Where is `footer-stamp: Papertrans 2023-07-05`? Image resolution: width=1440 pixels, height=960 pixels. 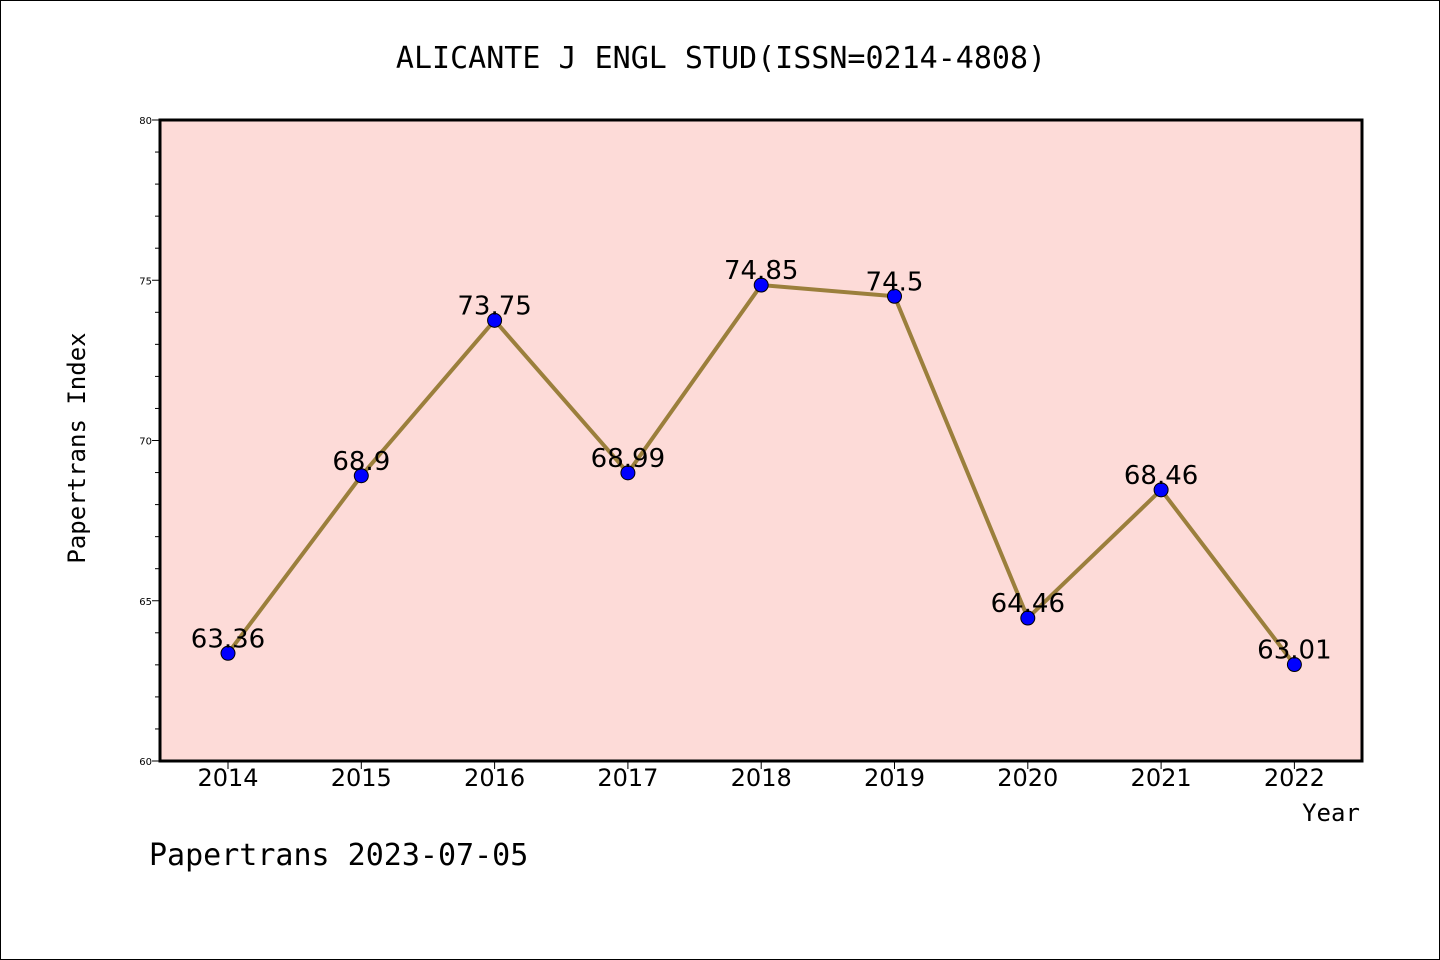
footer-stamp: Papertrans 2023-07-05 is located at coordinates (338, 855).